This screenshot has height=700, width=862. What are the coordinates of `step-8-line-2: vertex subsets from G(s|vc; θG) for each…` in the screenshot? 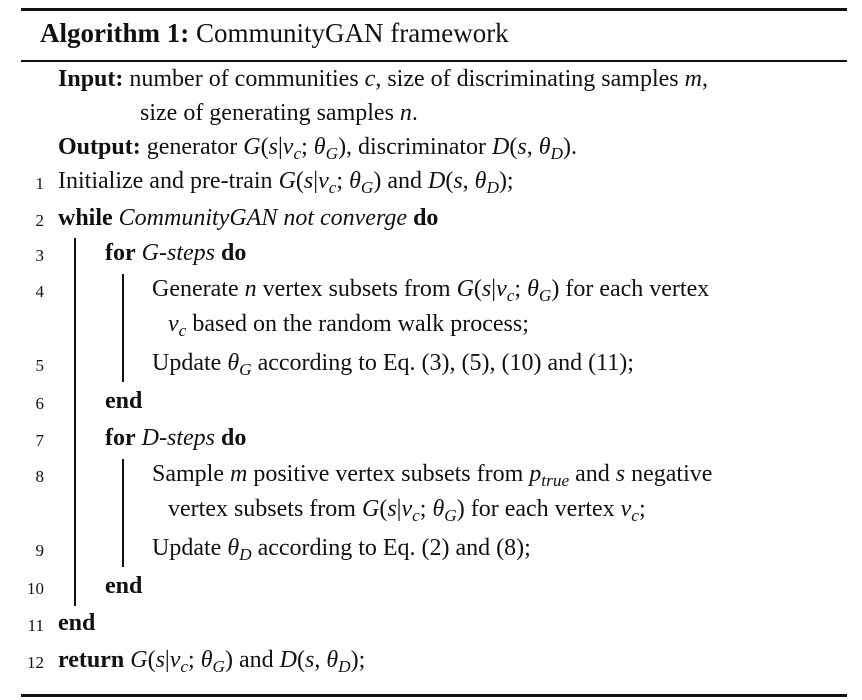 It's located at (407, 511).